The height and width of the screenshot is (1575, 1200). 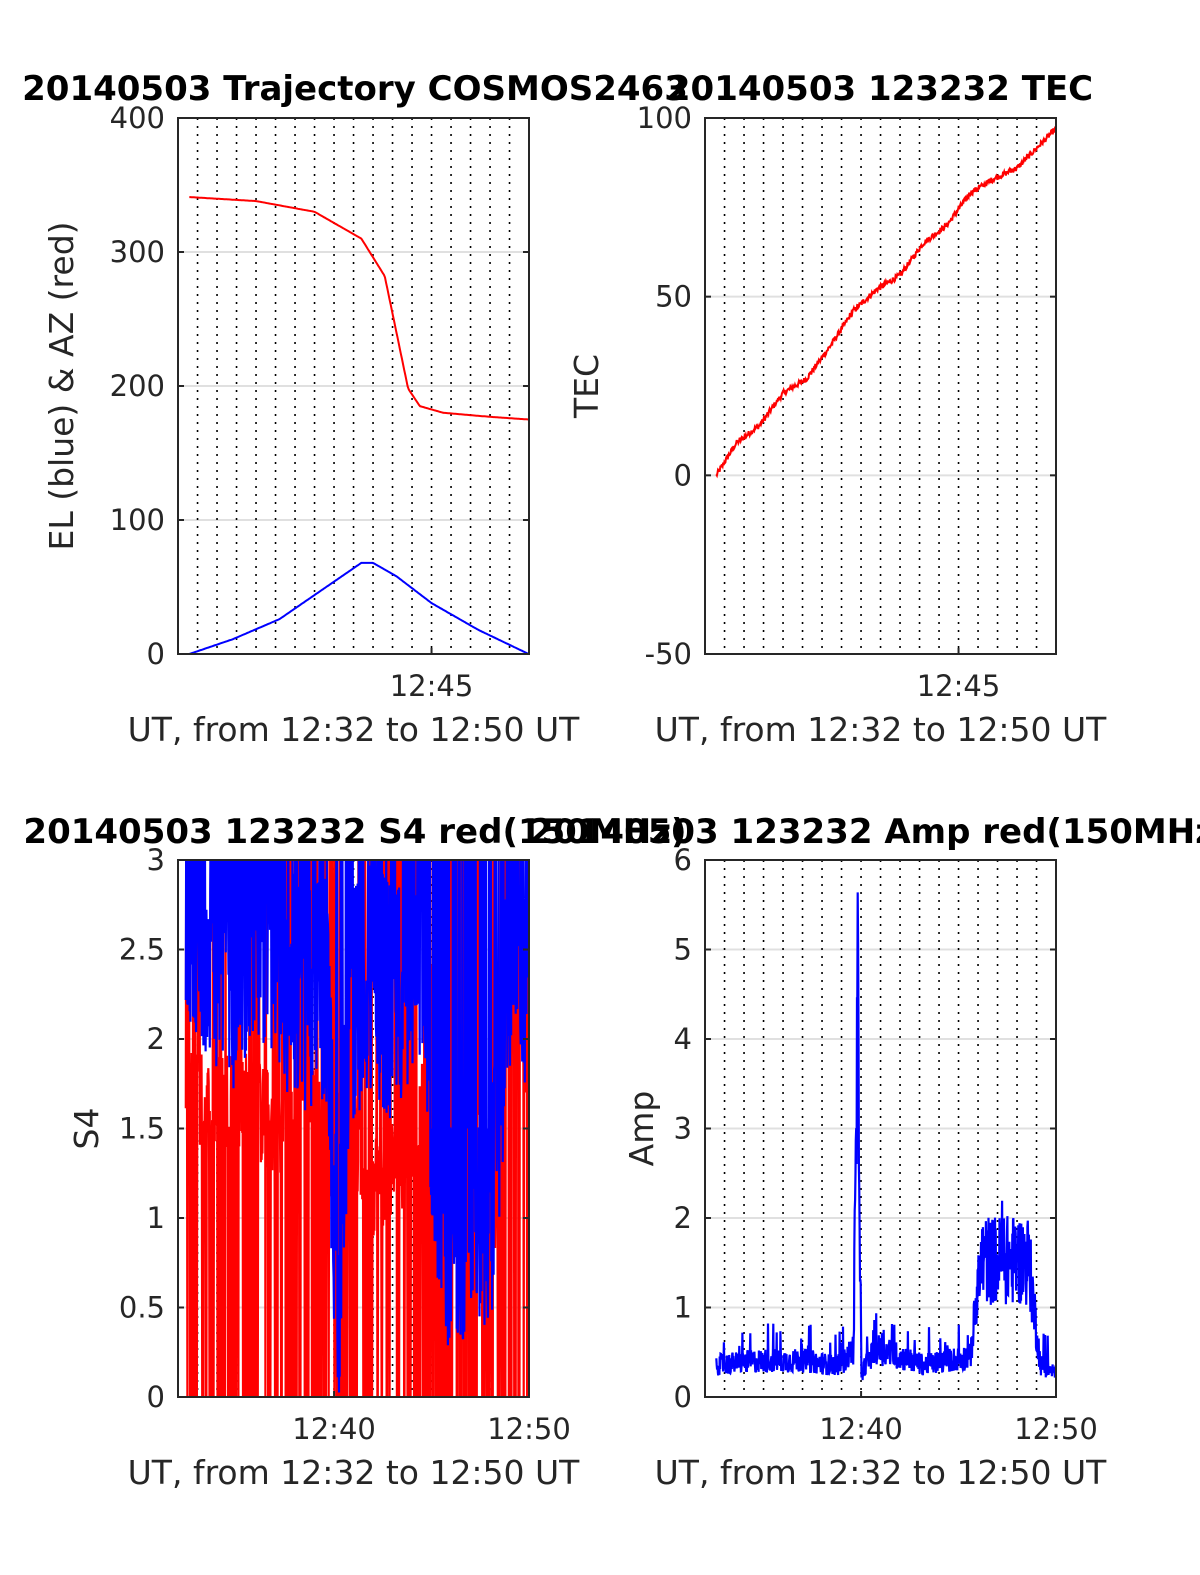 I want to click on y-axis-label: TEC, so click(x=586, y=386).